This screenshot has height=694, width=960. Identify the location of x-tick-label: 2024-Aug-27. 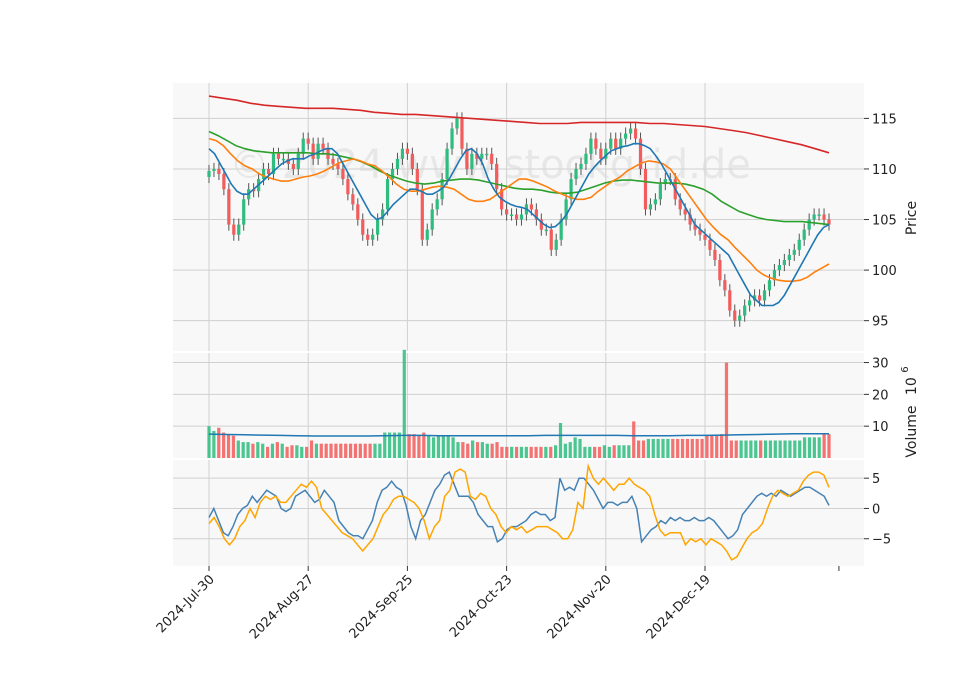
(282, 607).